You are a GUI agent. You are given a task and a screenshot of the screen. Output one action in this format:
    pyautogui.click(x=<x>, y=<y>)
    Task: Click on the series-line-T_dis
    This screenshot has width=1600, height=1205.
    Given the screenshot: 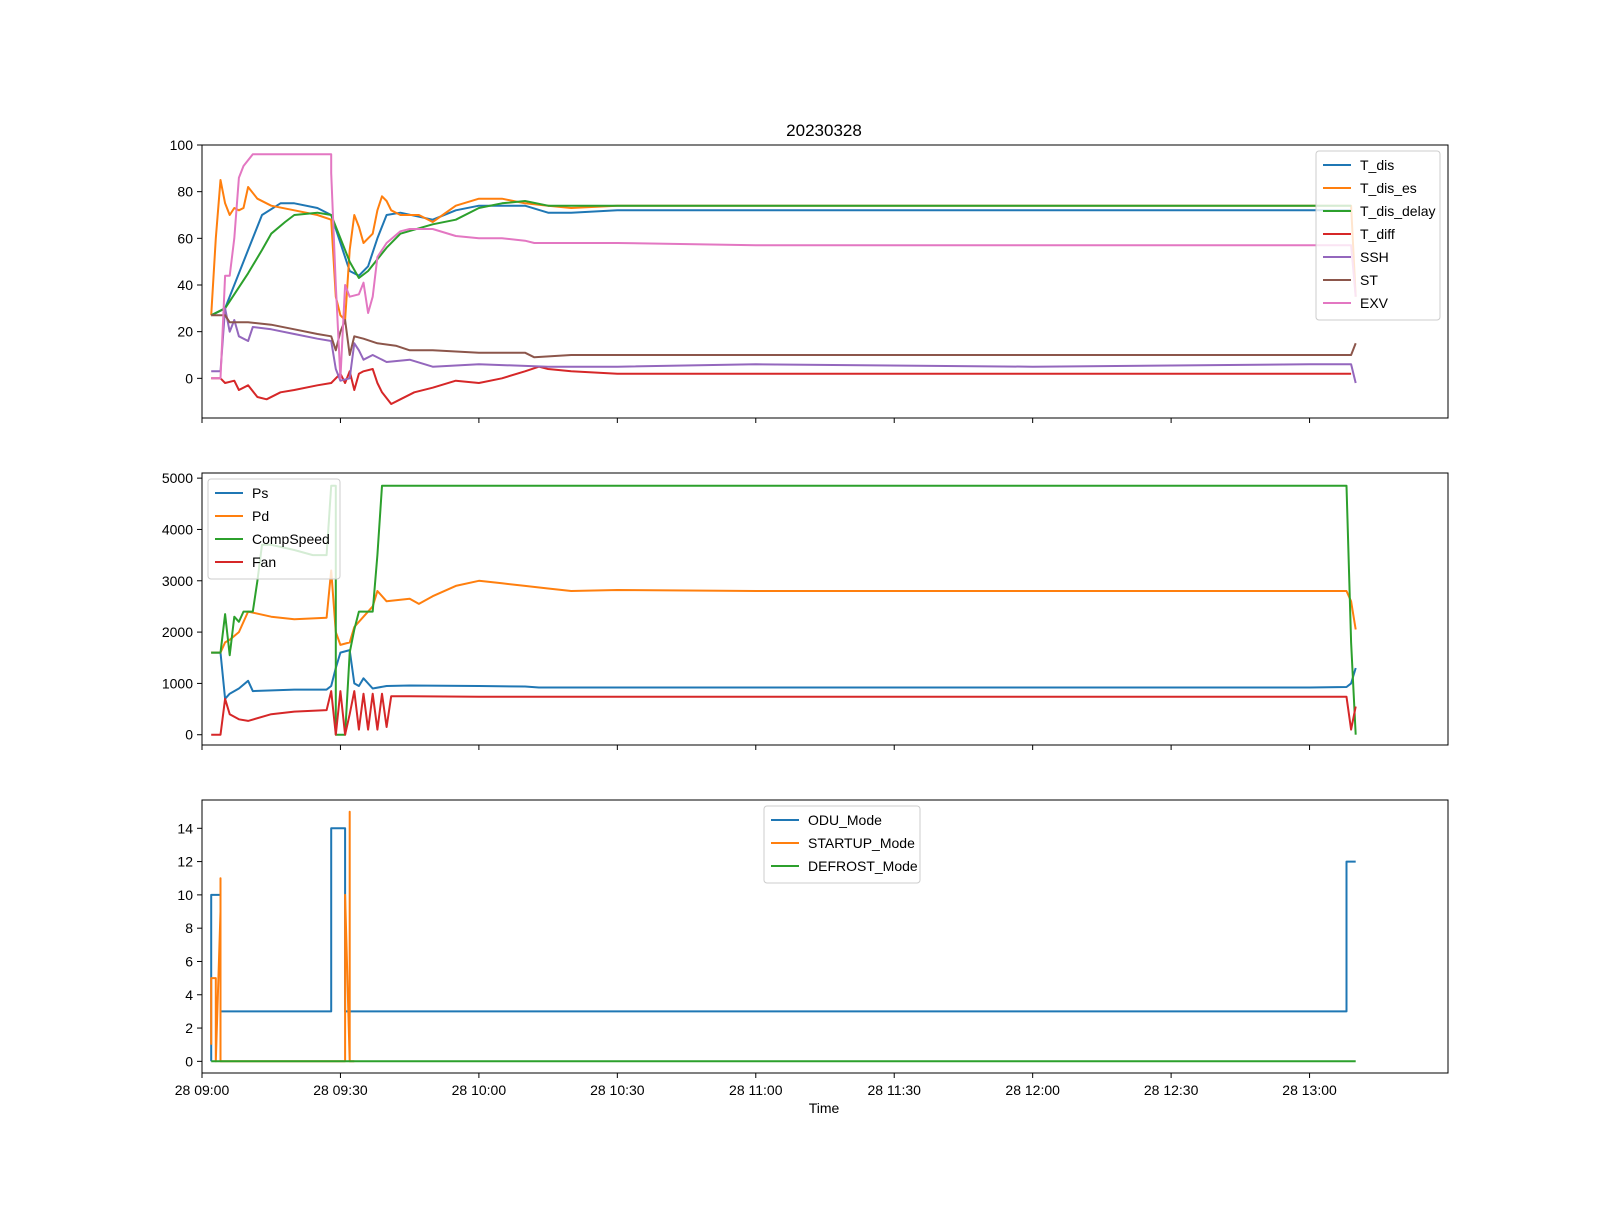 What is the action you would take?
    pyautogui.click(x=781, y=259)
    